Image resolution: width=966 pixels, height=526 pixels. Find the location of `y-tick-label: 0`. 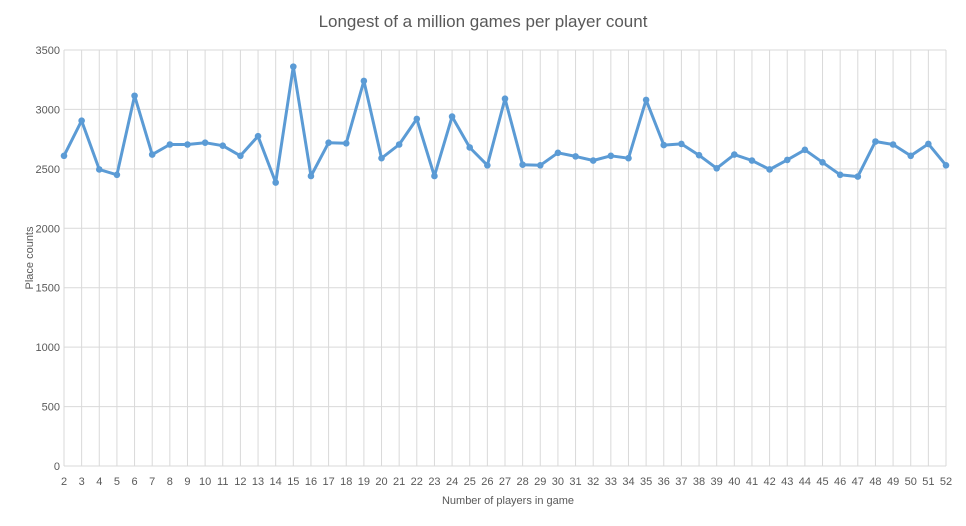

y-tick-label: 0 is located at coordinates (57, 467).